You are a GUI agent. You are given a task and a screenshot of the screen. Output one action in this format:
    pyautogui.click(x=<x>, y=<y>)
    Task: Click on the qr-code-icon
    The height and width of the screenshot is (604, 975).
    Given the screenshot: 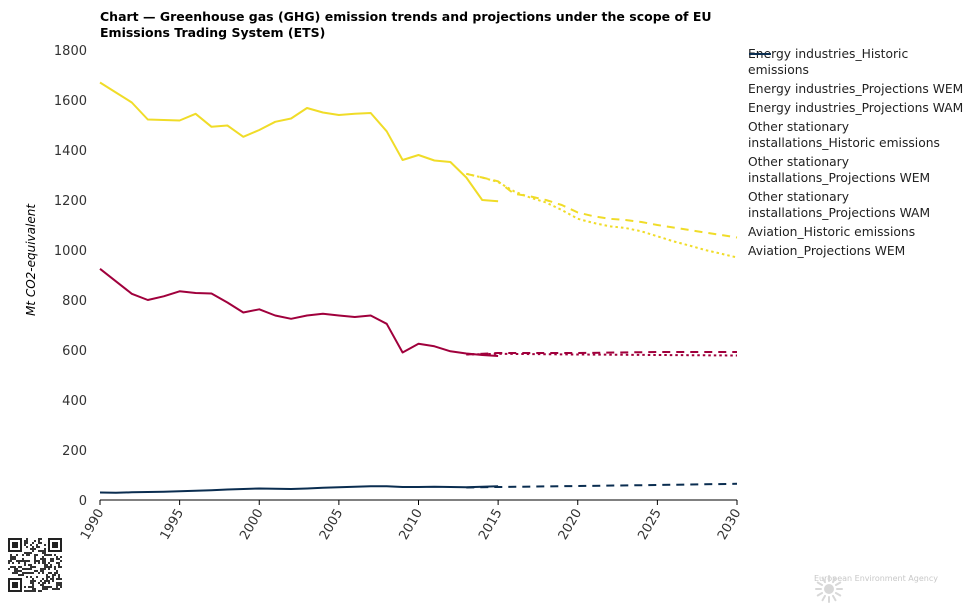 What is the action you would take?
    pyautogui.click(x=35, y=565)
    